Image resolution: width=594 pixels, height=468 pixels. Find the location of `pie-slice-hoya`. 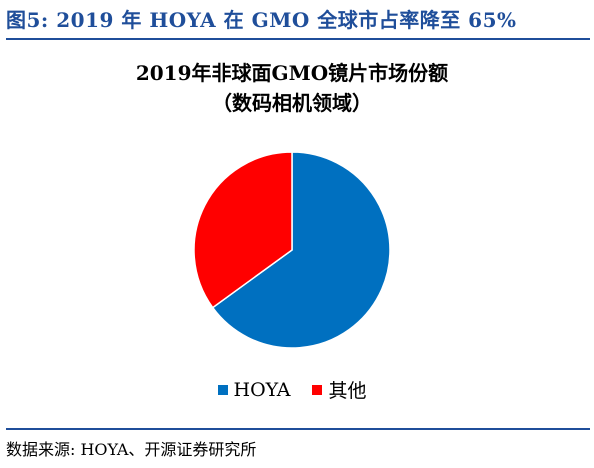

pie-slice-hoya is located at coordinates (301, 250).